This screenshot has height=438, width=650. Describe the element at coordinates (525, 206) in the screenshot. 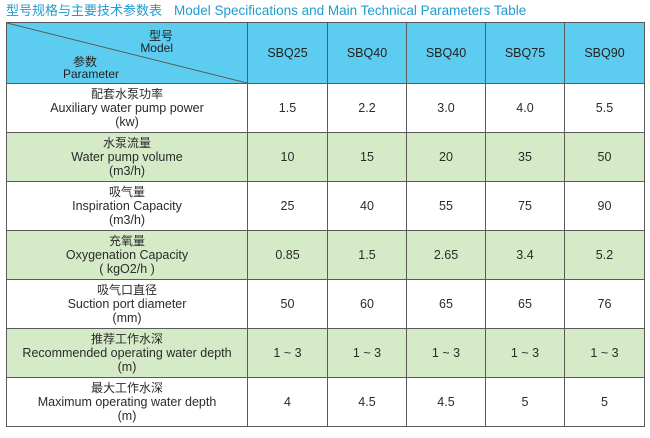

I see `table-cell: 75` at that location.